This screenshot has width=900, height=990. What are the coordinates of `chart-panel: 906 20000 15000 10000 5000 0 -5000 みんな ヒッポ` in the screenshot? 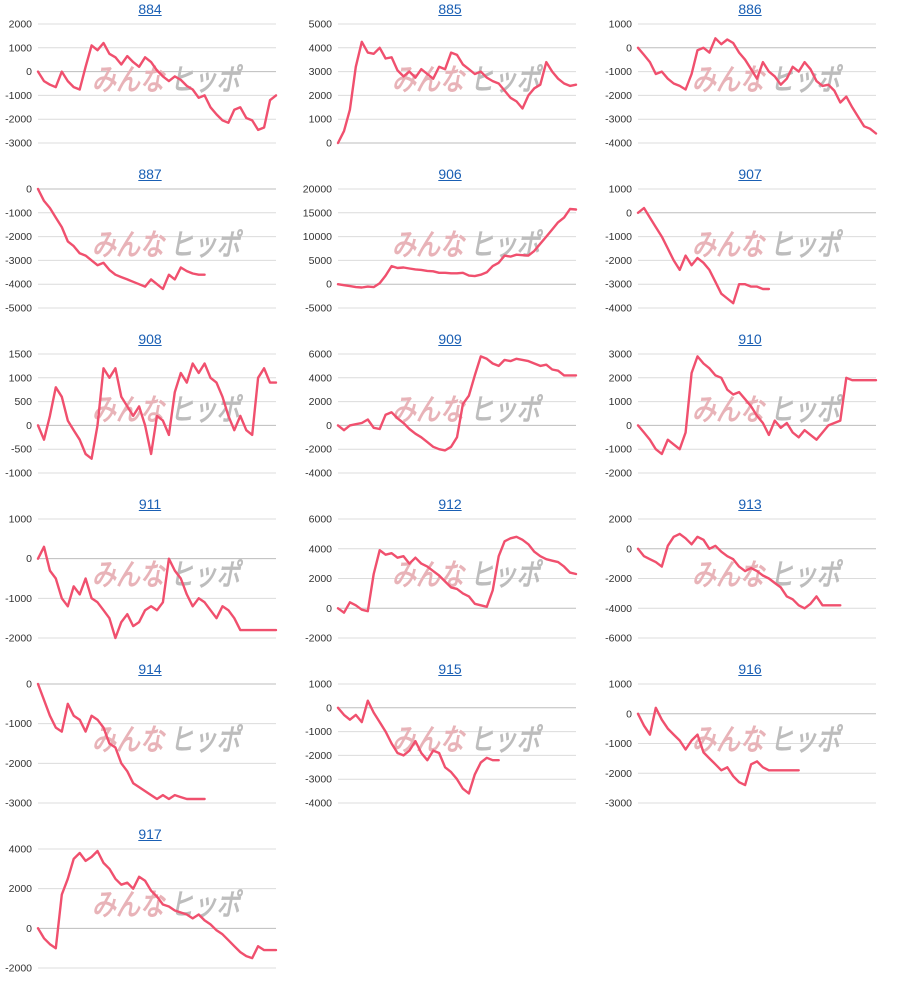 It's located at (450, 247).